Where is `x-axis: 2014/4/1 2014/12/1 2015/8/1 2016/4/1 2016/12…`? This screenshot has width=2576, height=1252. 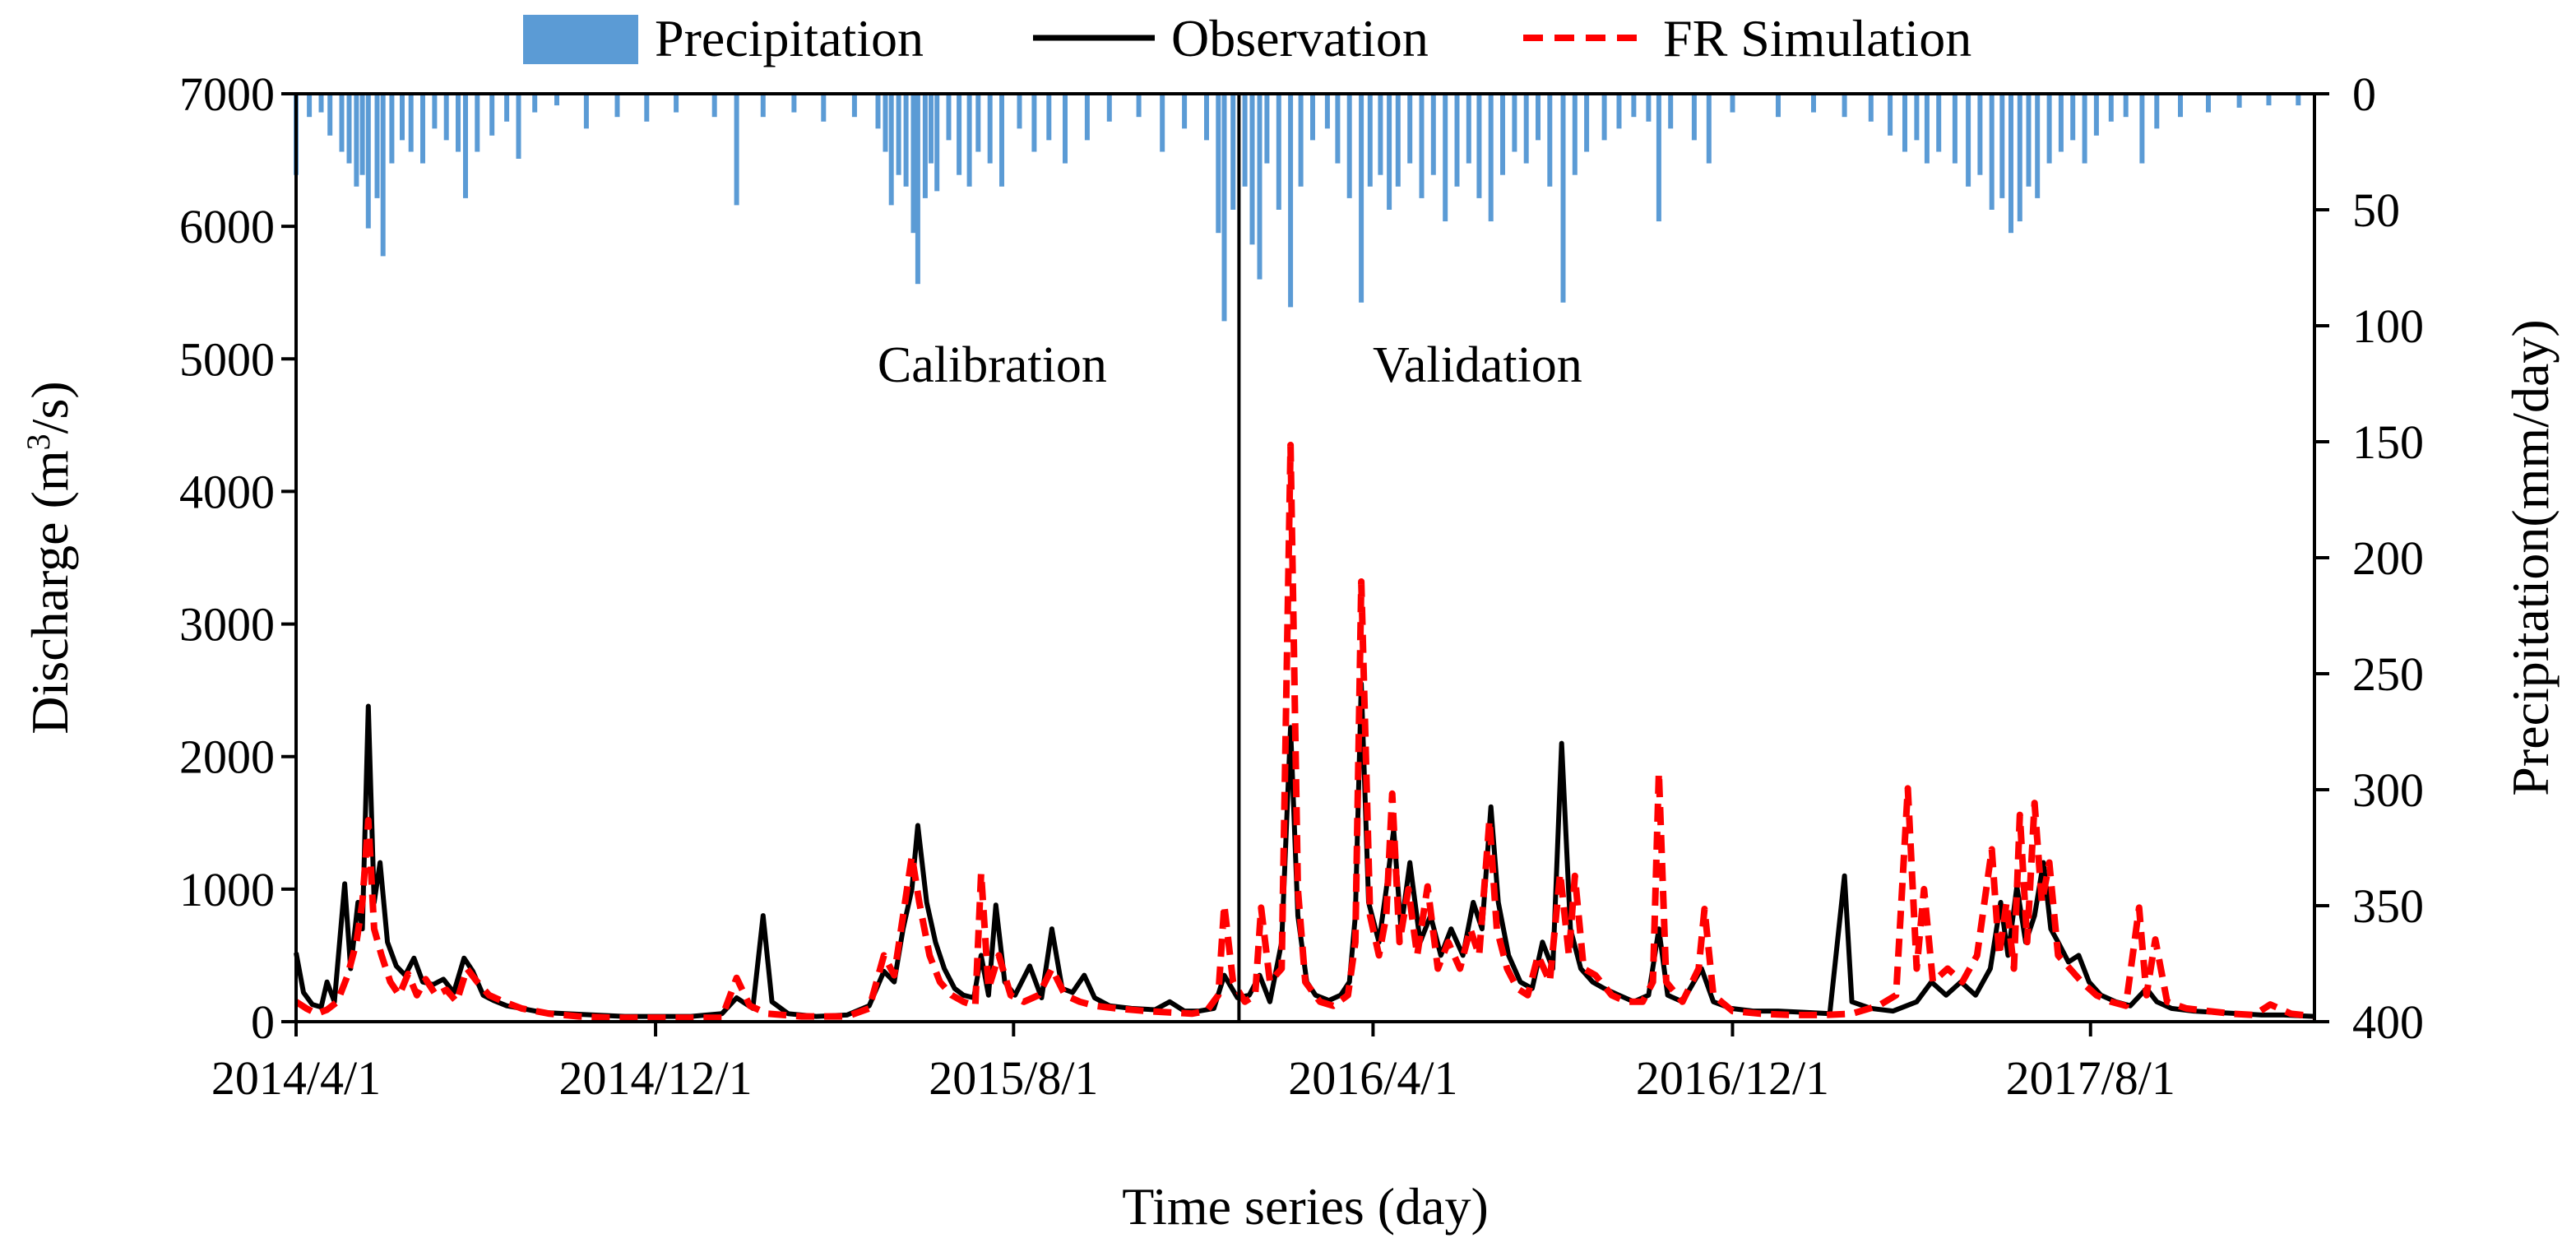
x-axis: 2014/4/1 2014/12/1 2015/8/1 2016/4/1 2016/12… is located at coordinates (1193, 1063).